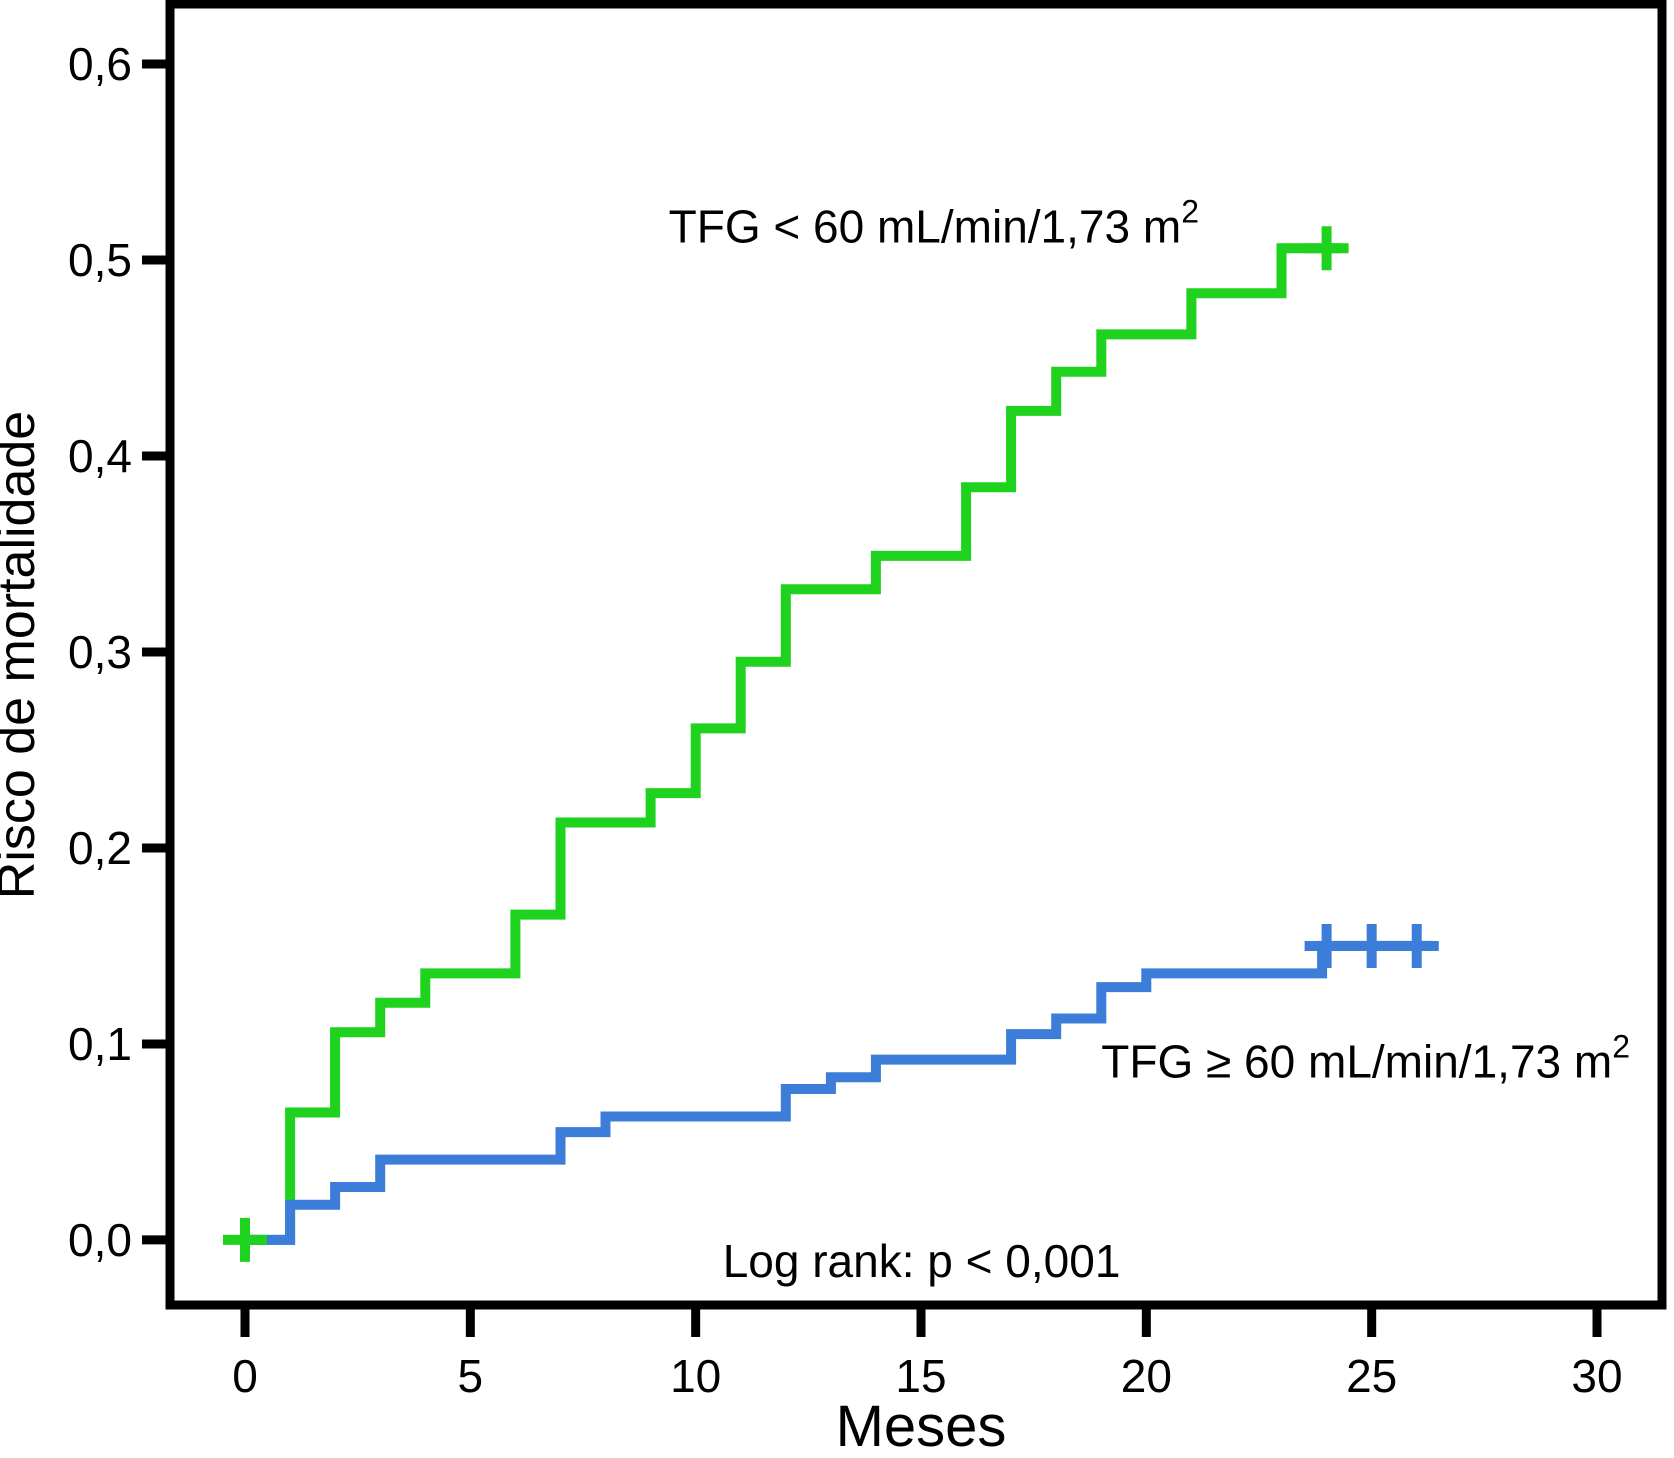 This screenshot has height=1458, width=1674. I want to click on y-tick-label: 0,2, so click(100, 848).